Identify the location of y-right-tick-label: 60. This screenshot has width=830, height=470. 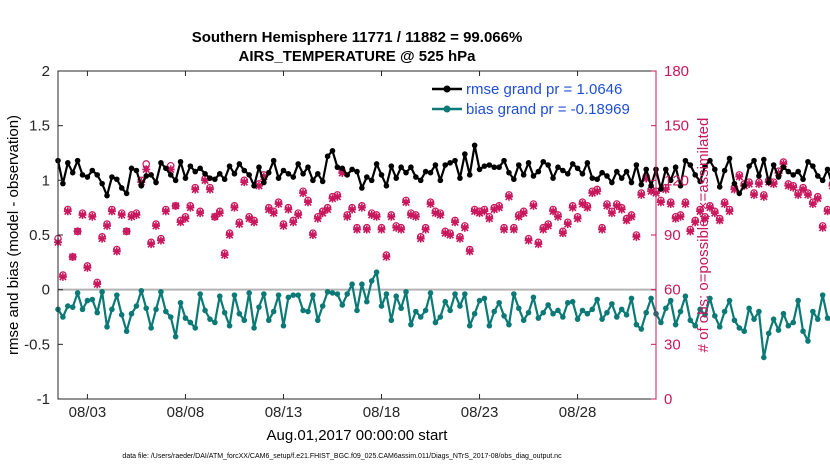
(672, 290).